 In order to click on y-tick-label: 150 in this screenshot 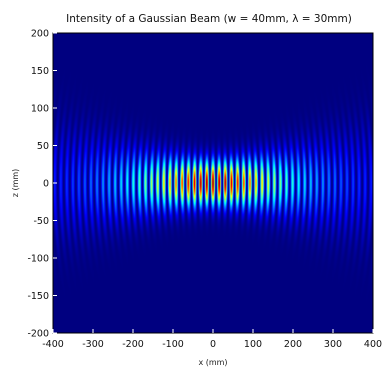, I will do `click(40, 71)`.